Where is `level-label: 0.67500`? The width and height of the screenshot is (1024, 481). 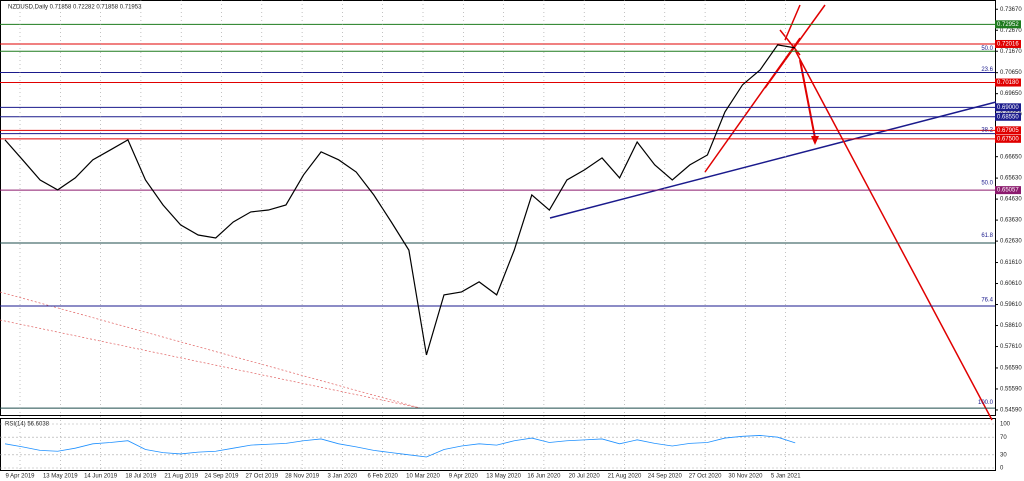 level-label: 0.67500 is located at coordinates (1008, 139).